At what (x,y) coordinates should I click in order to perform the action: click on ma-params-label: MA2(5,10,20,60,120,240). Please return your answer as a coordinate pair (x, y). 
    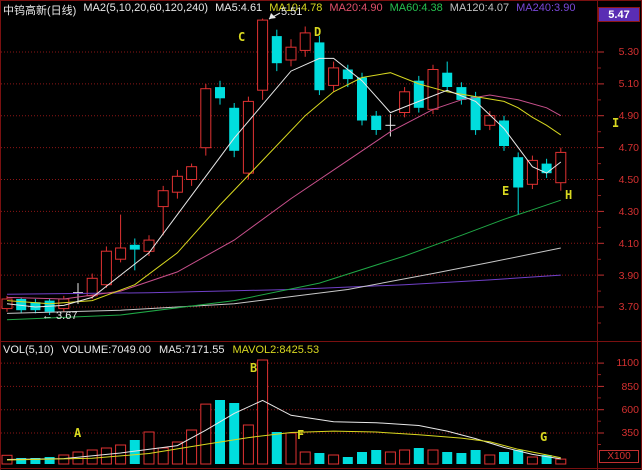
    Looking at the image, I should click on (146, 8).